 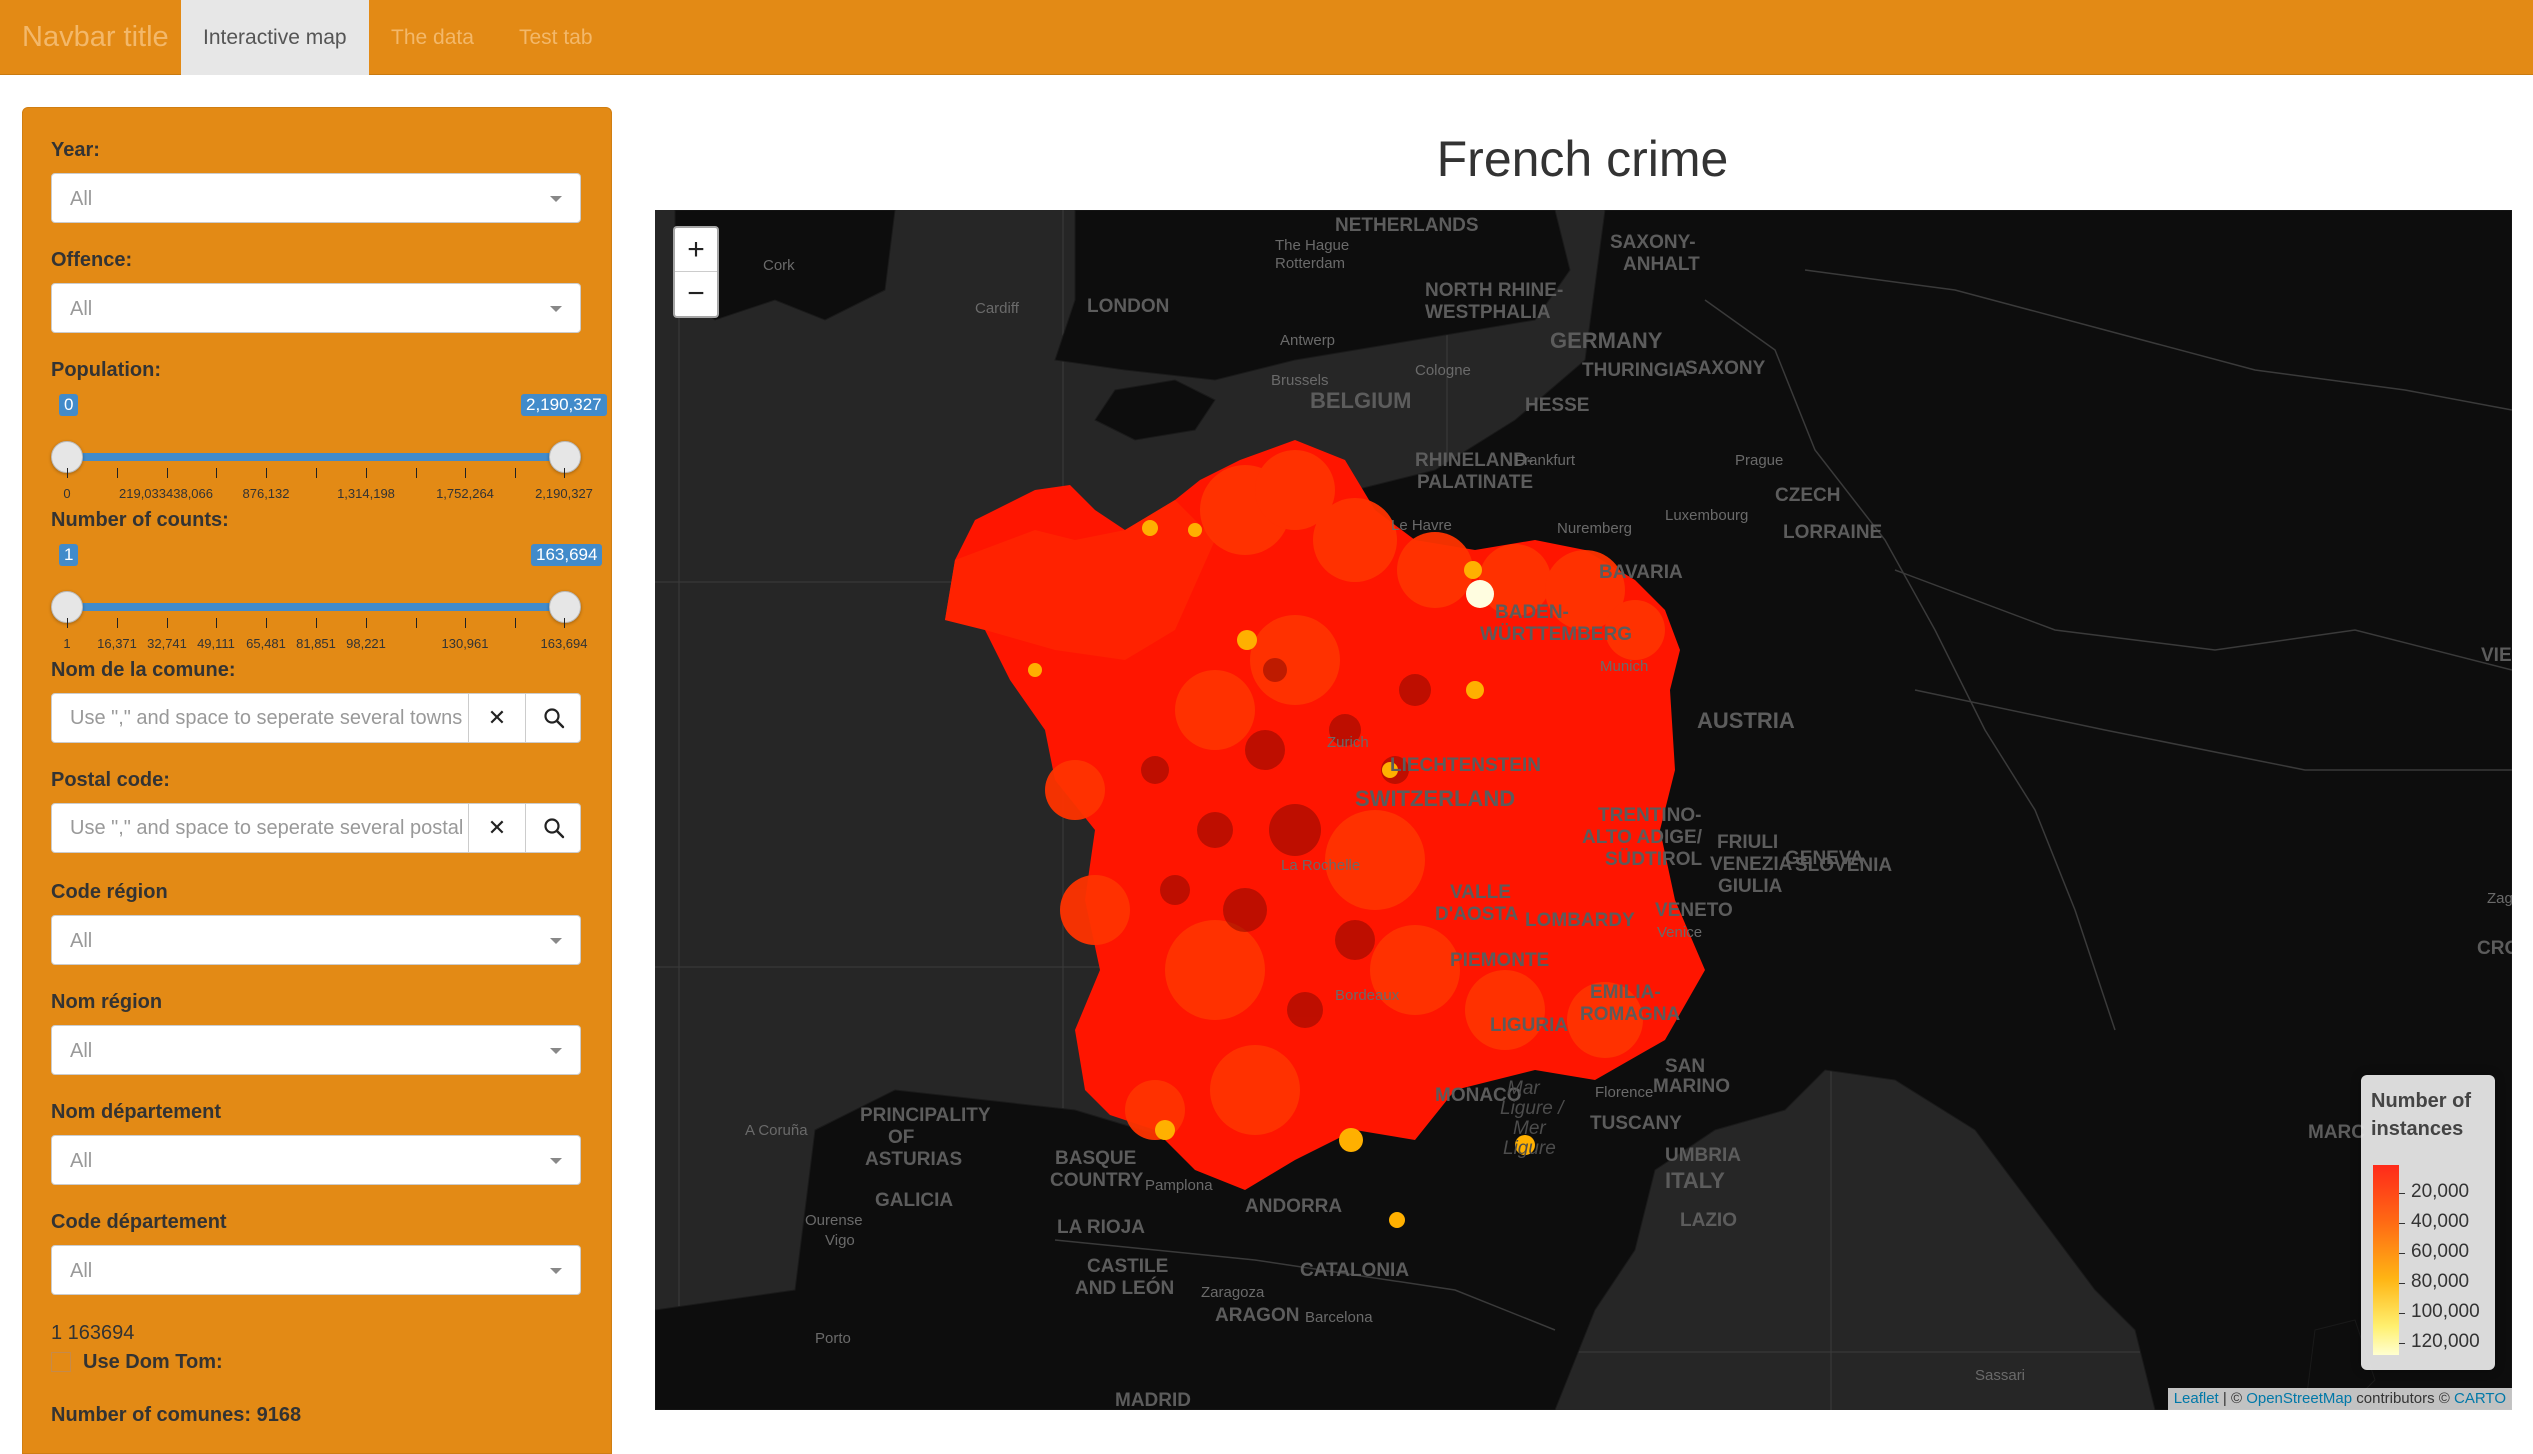 I want to click on map-label: Porto, so click(x=833, y=1338).